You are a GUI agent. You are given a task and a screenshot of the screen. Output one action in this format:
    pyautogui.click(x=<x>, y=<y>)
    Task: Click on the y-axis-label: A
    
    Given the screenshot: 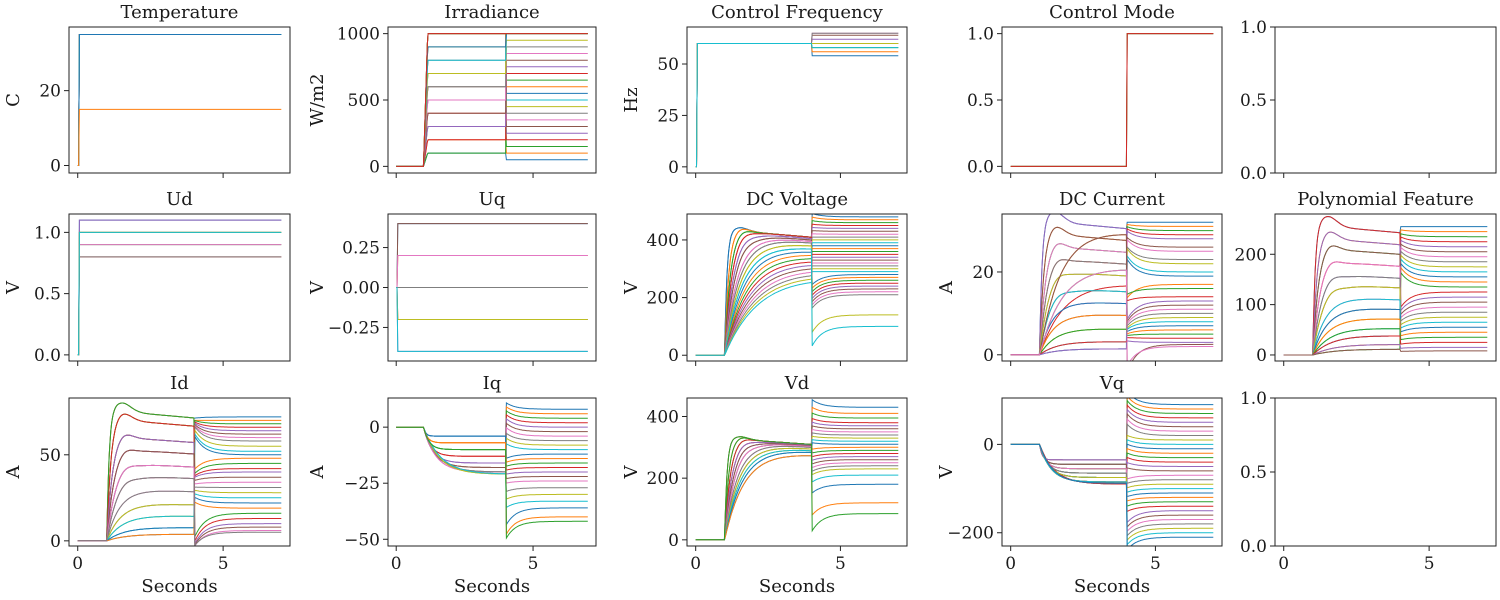 What is the action you would take?
    pyautogui.click(x=946, y=287)
    